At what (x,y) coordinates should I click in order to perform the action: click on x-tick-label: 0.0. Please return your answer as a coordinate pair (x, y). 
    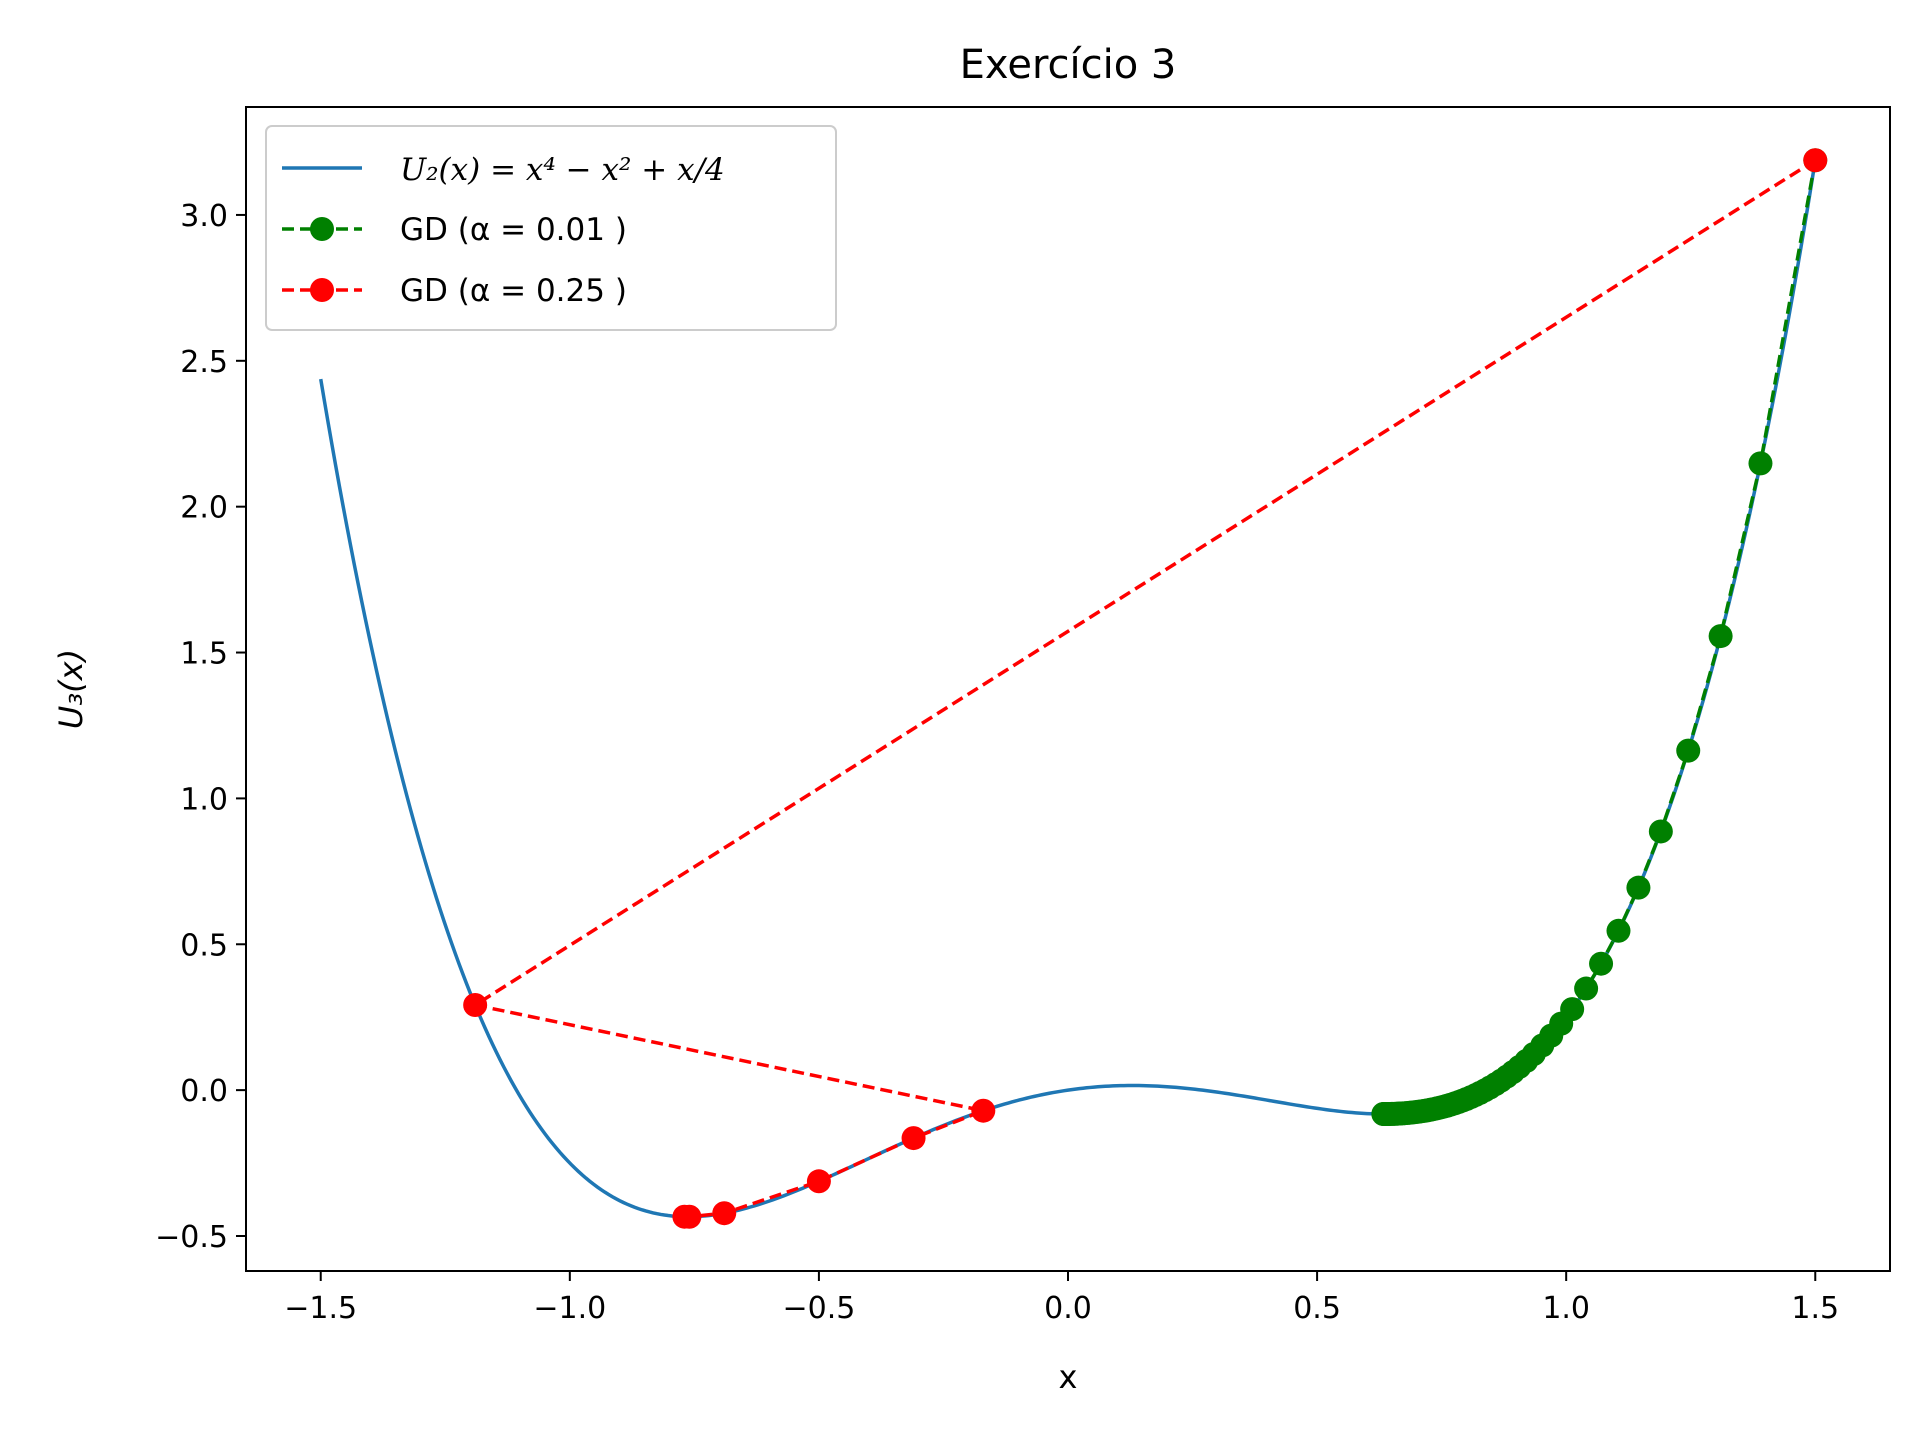
    Looking at the image, I should click on (1068, 1308).